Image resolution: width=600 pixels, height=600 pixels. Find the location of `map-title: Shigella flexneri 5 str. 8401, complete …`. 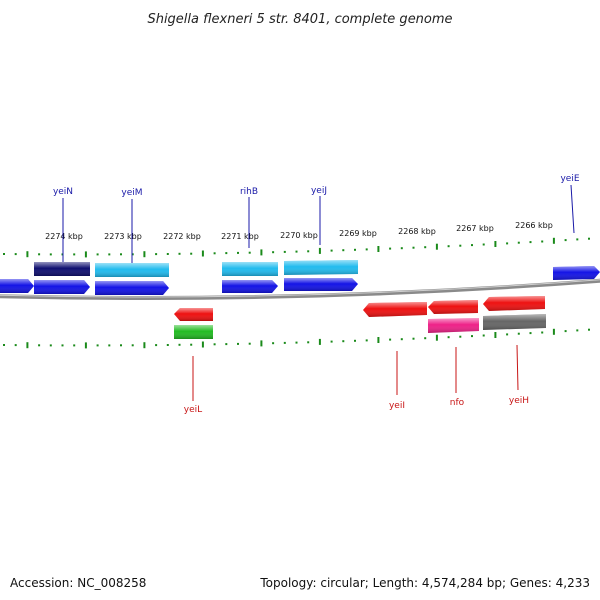

map-title: Shigella flexneri 5 str. 8401, complete … is located at coordinates (299, 19).